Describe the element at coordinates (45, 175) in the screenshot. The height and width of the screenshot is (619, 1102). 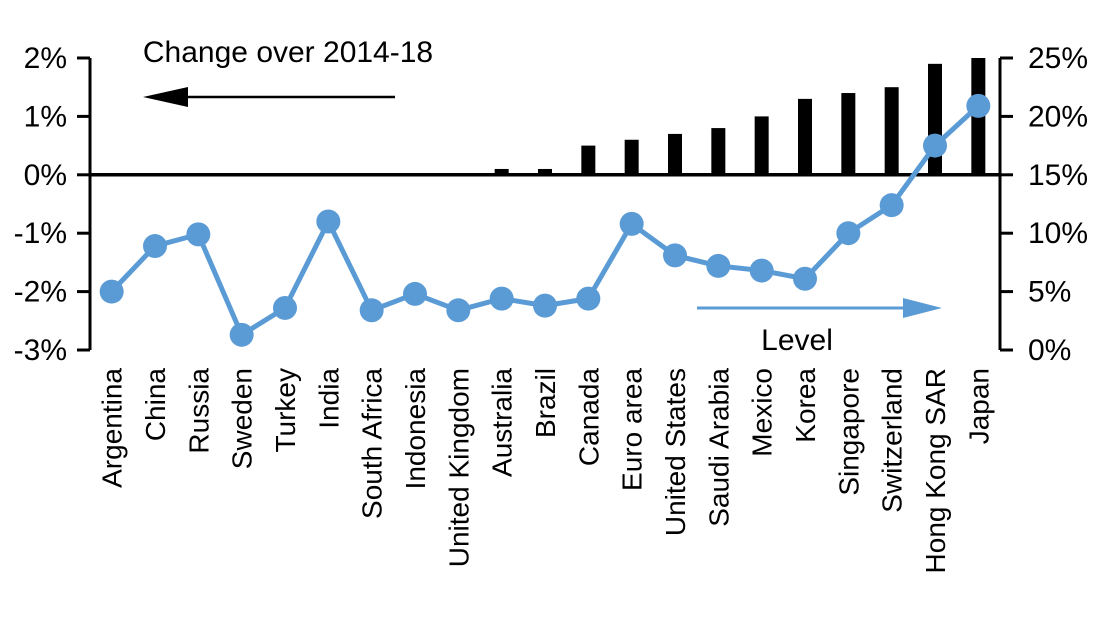
I see `left-axis-label-0: 0%` at that location.